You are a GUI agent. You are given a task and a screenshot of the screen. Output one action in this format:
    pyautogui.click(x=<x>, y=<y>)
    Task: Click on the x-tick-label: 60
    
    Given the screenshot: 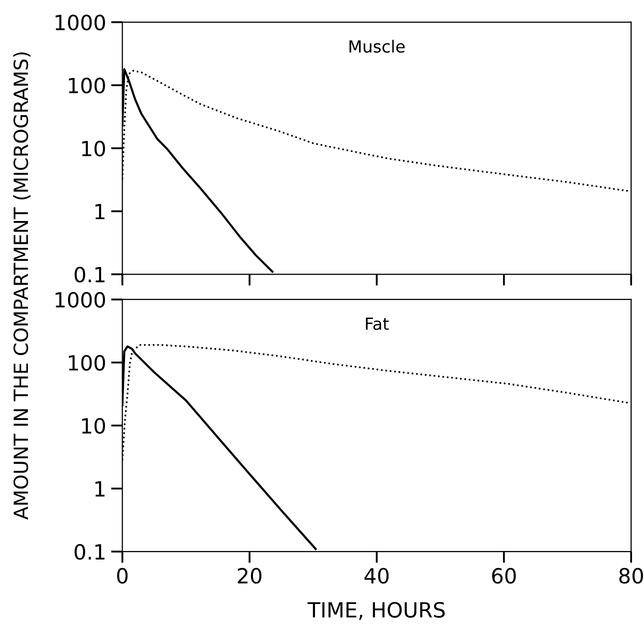 What is the action you would take?
    pyautogui.click(x=504, y=576)
    